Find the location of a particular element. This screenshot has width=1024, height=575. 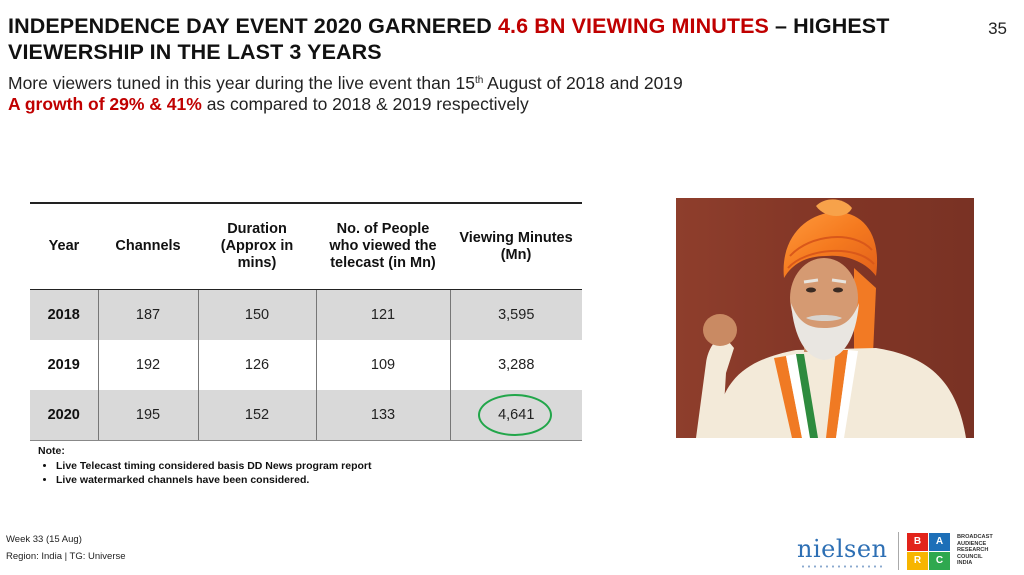

cell-channels: 192 is located at coordinates (147, 365).